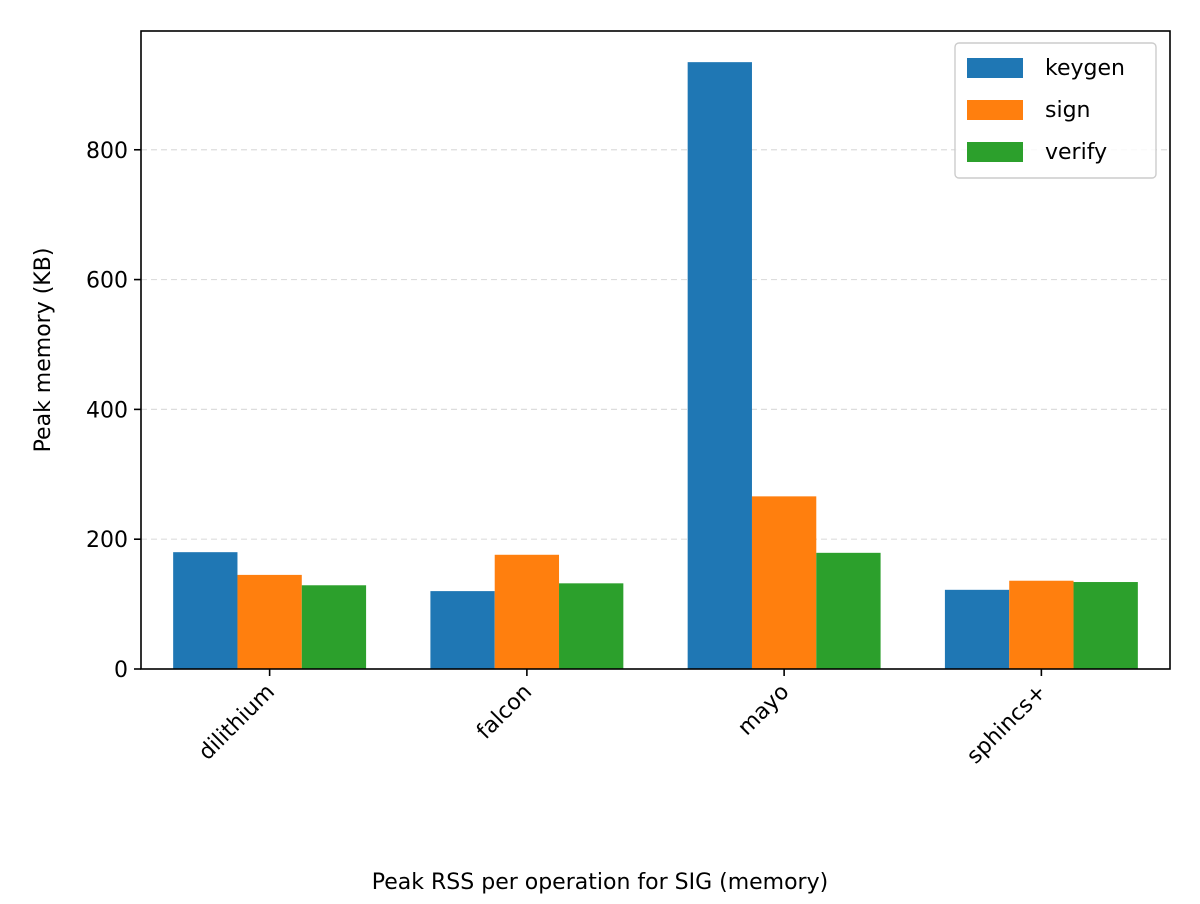 This screenshot has width=1200, height=904. I want to click on bar-verify-mayo, so click(848, 610).